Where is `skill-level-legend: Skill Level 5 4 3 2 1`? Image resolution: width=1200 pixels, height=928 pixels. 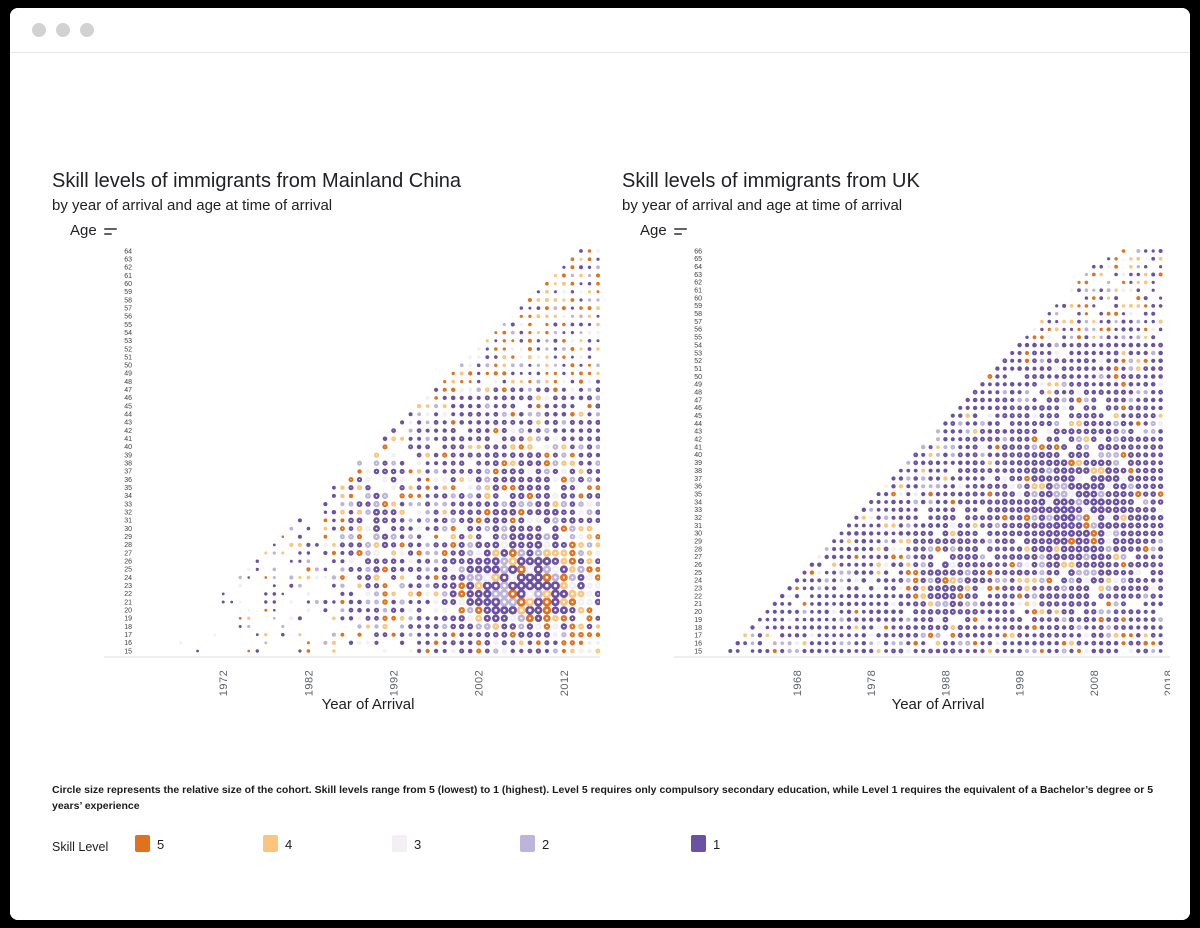 skill-level-legend: Skill Level 5 4 3 2 1 is located at coordinates (612, 848).